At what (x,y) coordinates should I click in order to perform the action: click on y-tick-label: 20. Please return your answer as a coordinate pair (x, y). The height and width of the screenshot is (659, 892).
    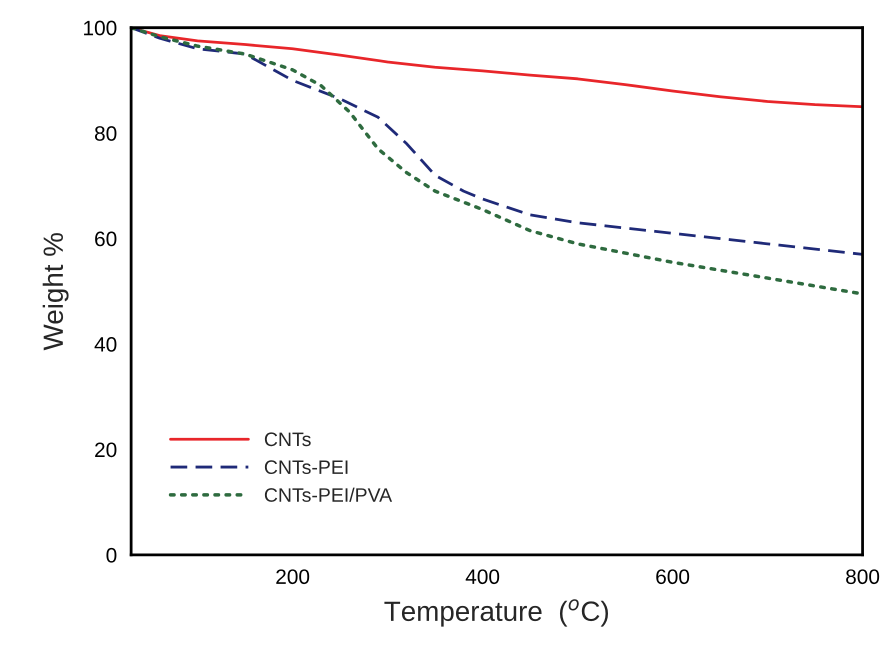
    Looking at the image, I should click on (105, 450).